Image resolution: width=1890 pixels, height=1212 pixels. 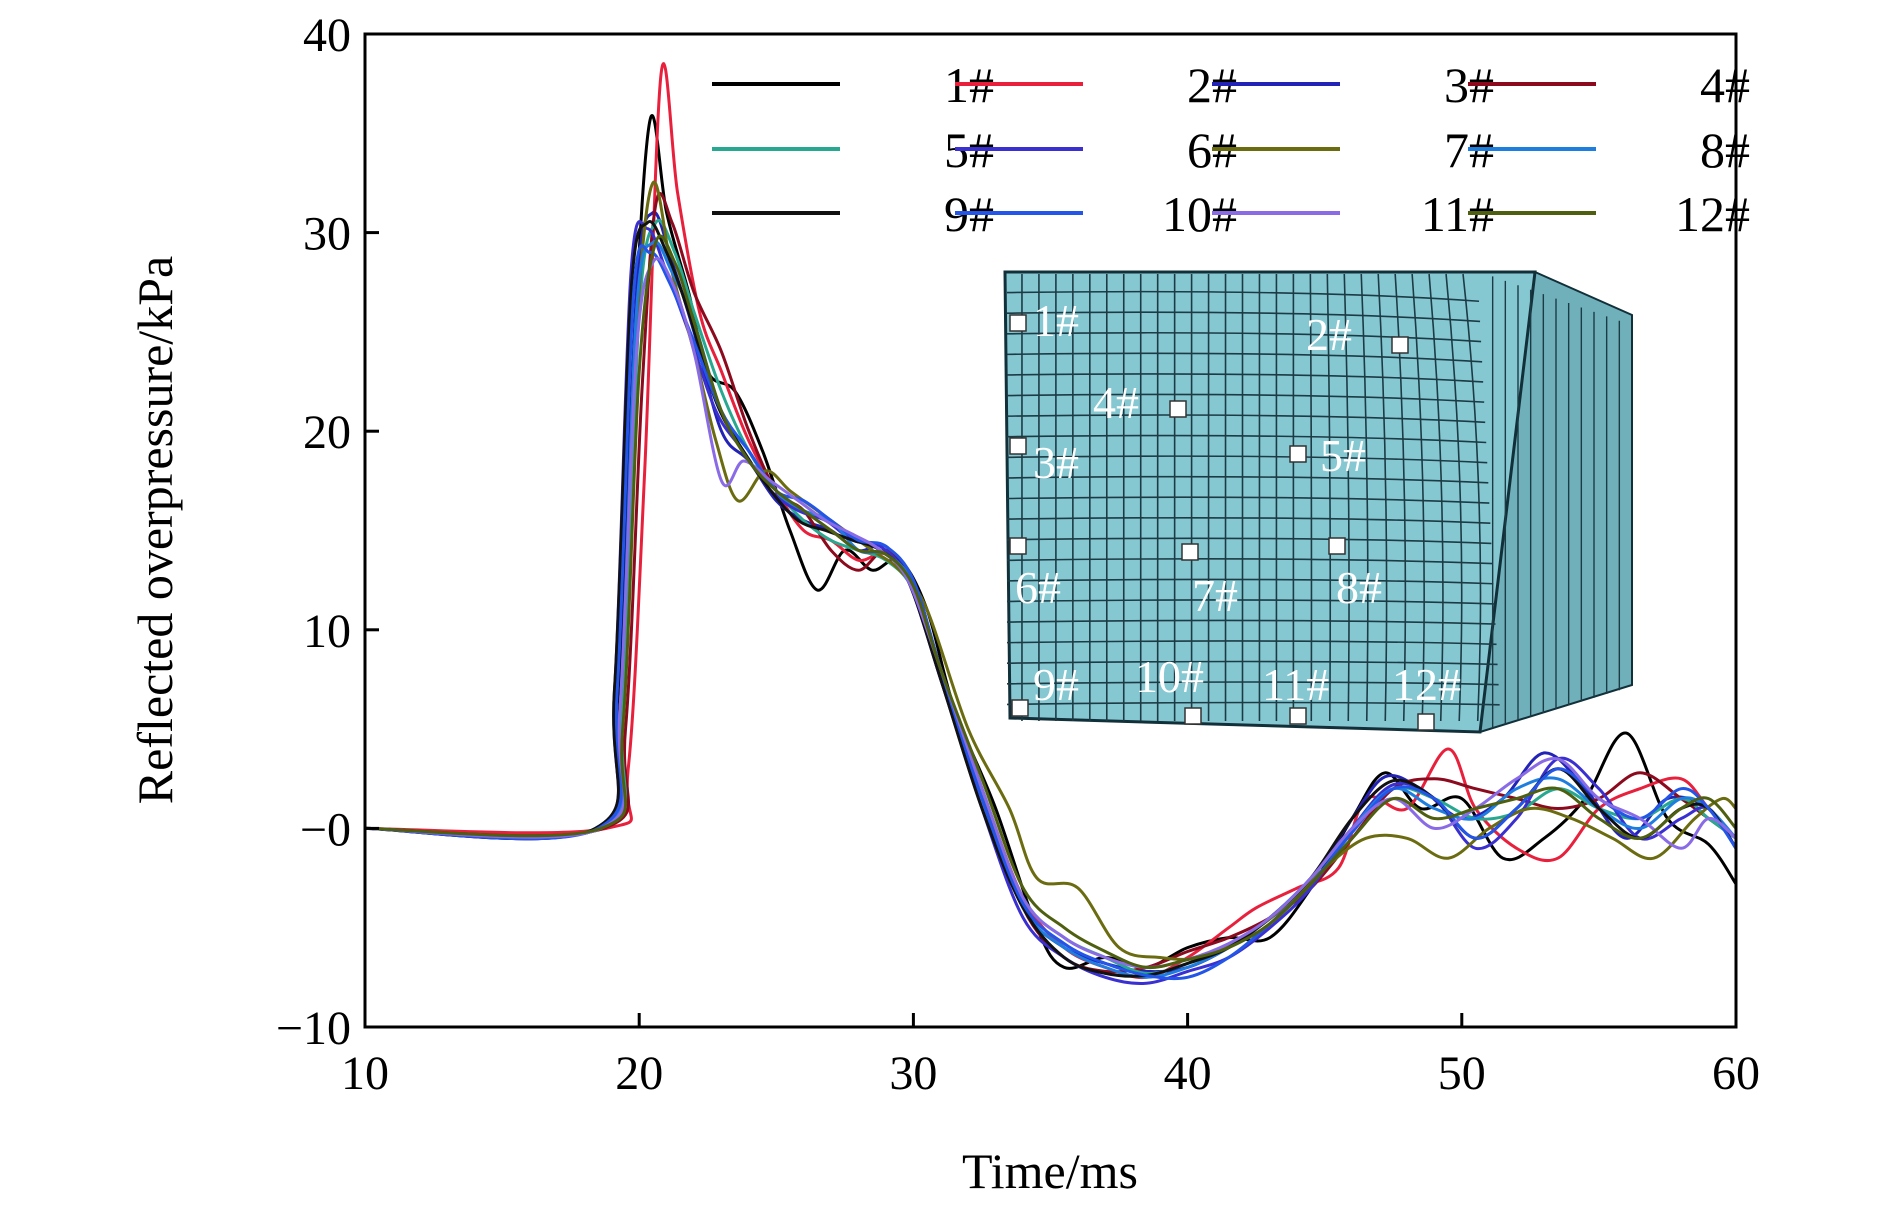 I want to click on x-tick-label: 20, so click(x=639, y=1073).